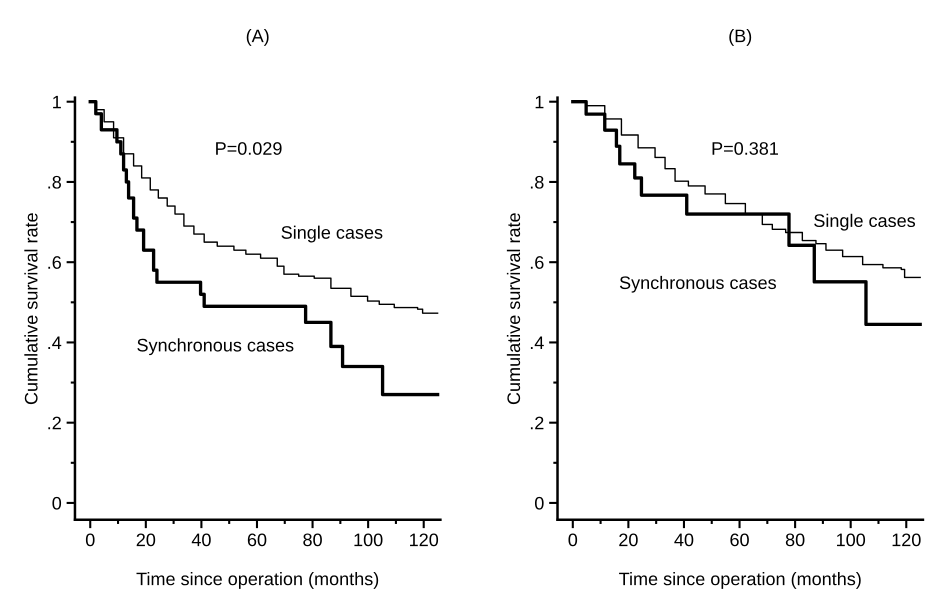 This screenshot has width=937, height=603. What do you see at coordinates (257, 37) in the screenshot?
I see `chart-title: (A)` at bounding box center [257, 37].